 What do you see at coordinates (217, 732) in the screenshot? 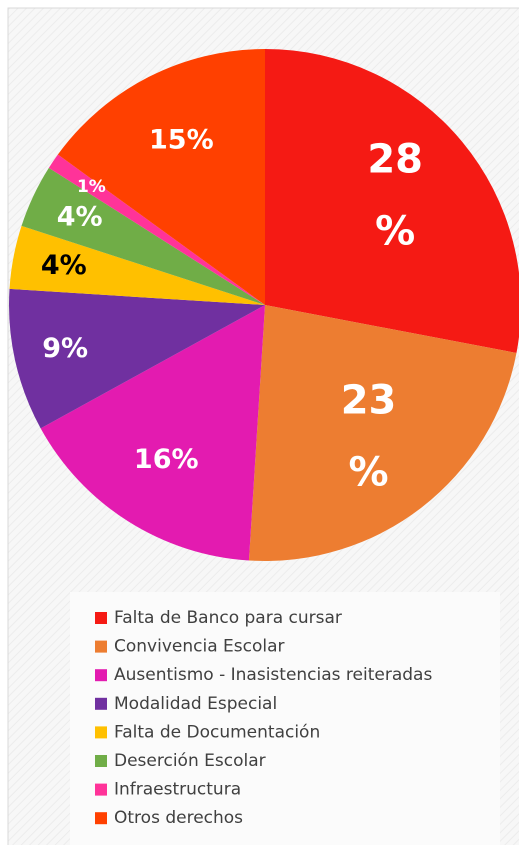
I see `legend-label: Falta de Documentación` at bounding box center [217, 732].